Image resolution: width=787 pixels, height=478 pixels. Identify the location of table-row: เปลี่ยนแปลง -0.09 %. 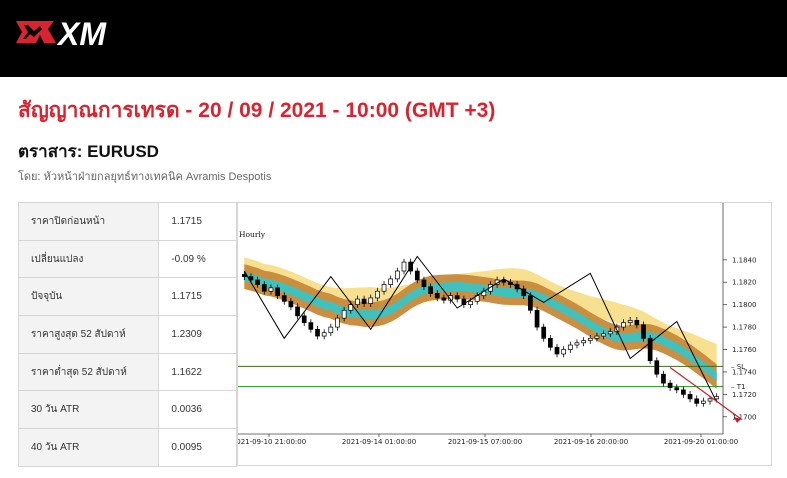
(127, 259).